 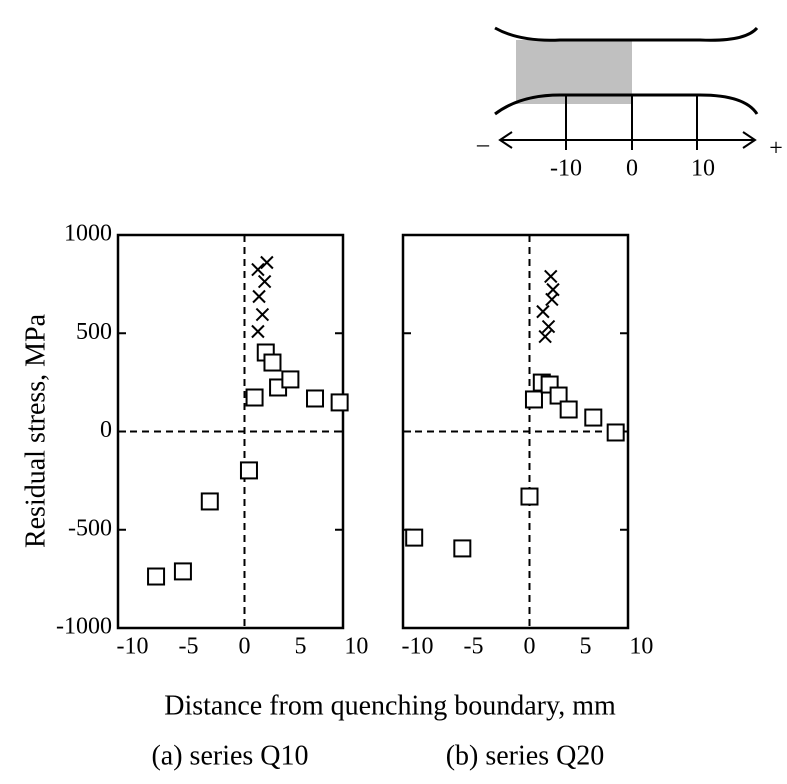 What do you see at coordinates (626, 34) in the screenshot?
I see `bar-top` at bounding box center [626, 34].